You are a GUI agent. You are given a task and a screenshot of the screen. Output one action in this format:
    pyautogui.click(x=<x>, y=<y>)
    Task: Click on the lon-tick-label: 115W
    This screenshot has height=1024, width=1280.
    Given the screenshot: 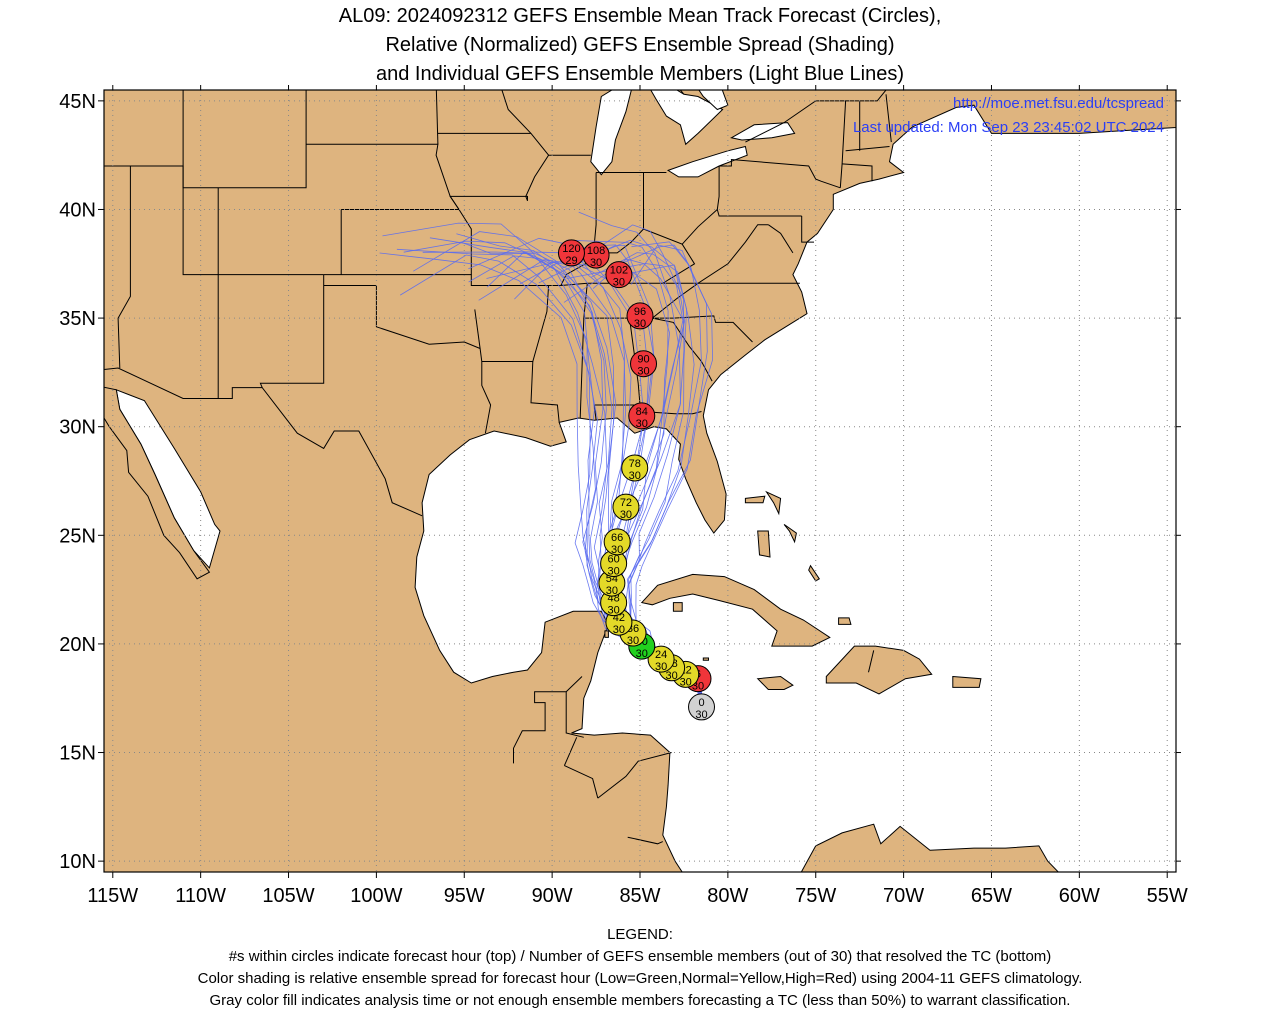 What is the action you would take?
    pyautogui.click(x=112, y=896)
    